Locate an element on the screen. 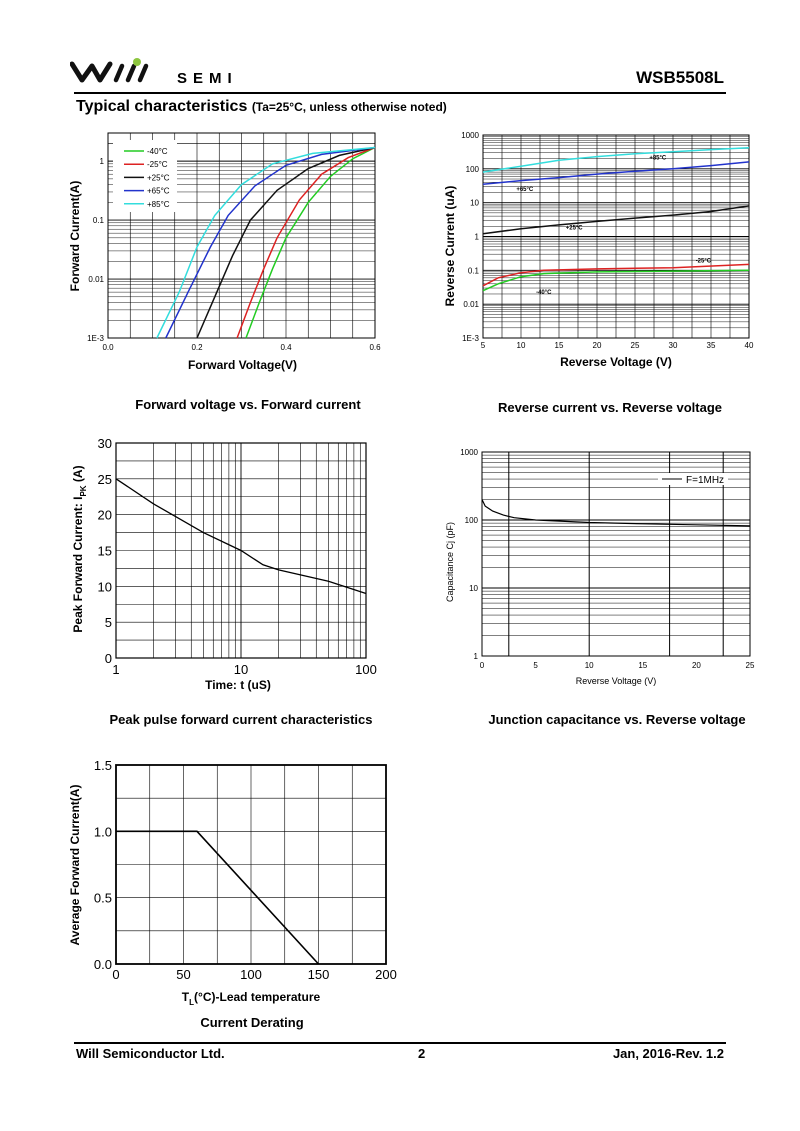 This screenshot has width=800, height=1131. rev-xtick-label: 25 is located at coordinates (635, 345).